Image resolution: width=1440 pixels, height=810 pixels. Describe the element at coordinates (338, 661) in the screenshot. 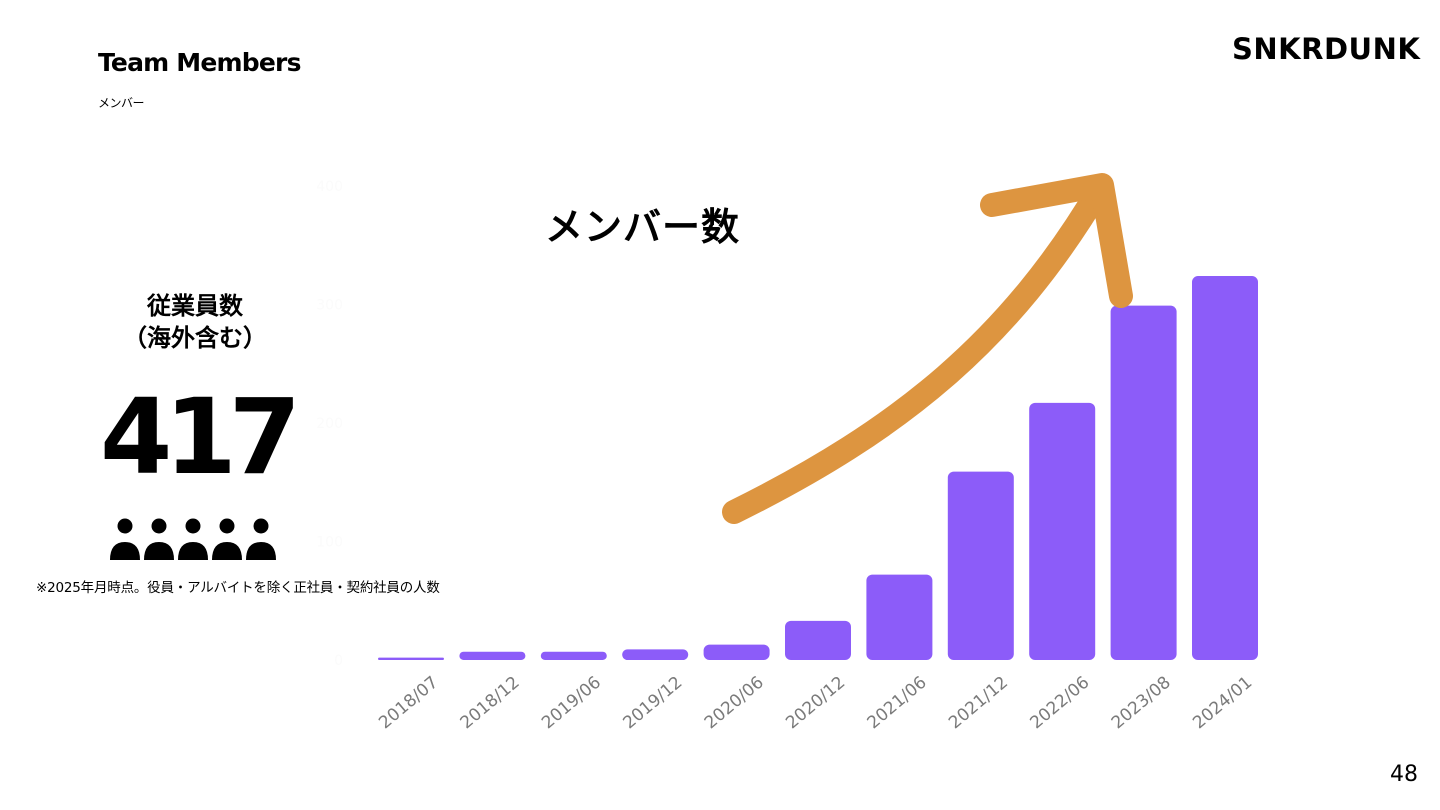

I see `y-tick-label: 0` at that location.